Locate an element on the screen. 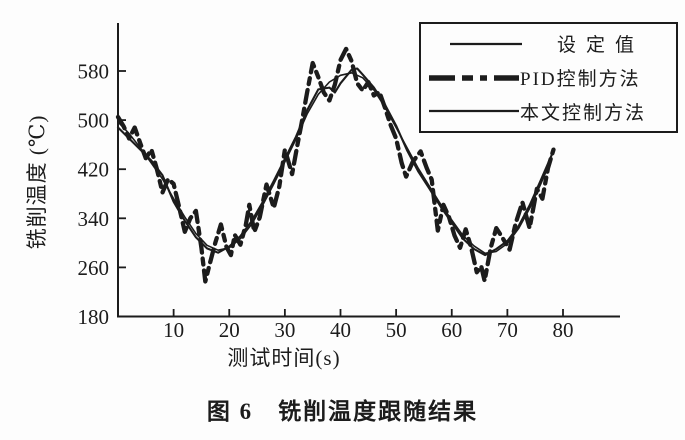 Image resolution: width=685 pixels, height=440 pixels. x-tick-label: 20 is located at coordinates (229, 330).